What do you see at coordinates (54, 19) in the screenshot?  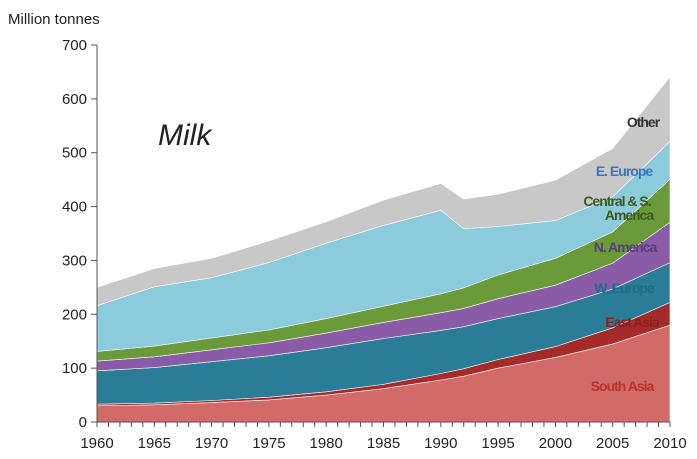 I see `y-axis-unit-label: Million tonnes` at bounding box center [54, 19].